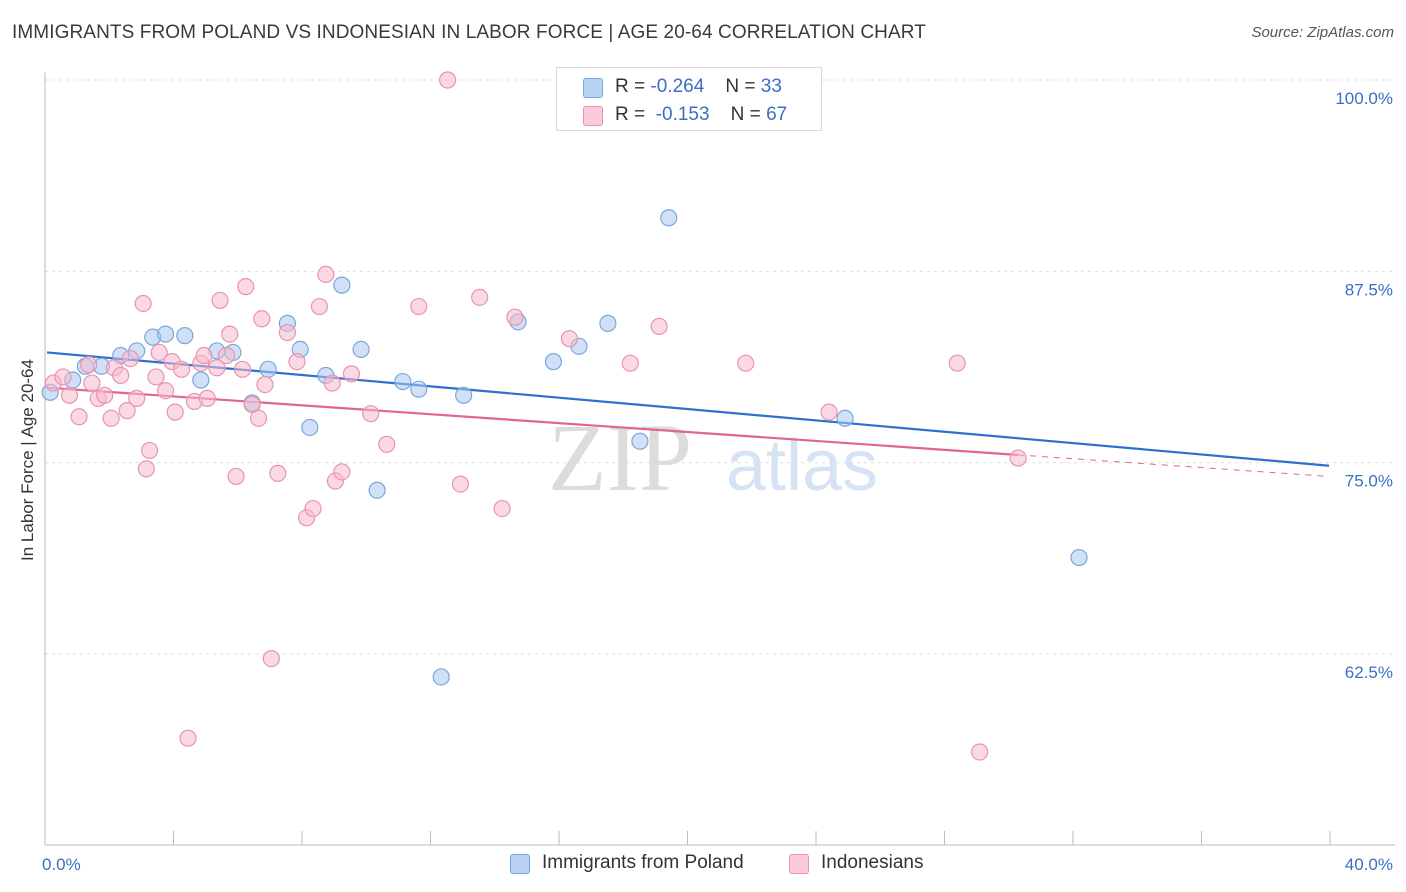 The image size is (1406, 892). What do you see at coordinates (771, 86) in the screenshot?
I see `legend-n-value: 33` at bounding box center [771, 86].